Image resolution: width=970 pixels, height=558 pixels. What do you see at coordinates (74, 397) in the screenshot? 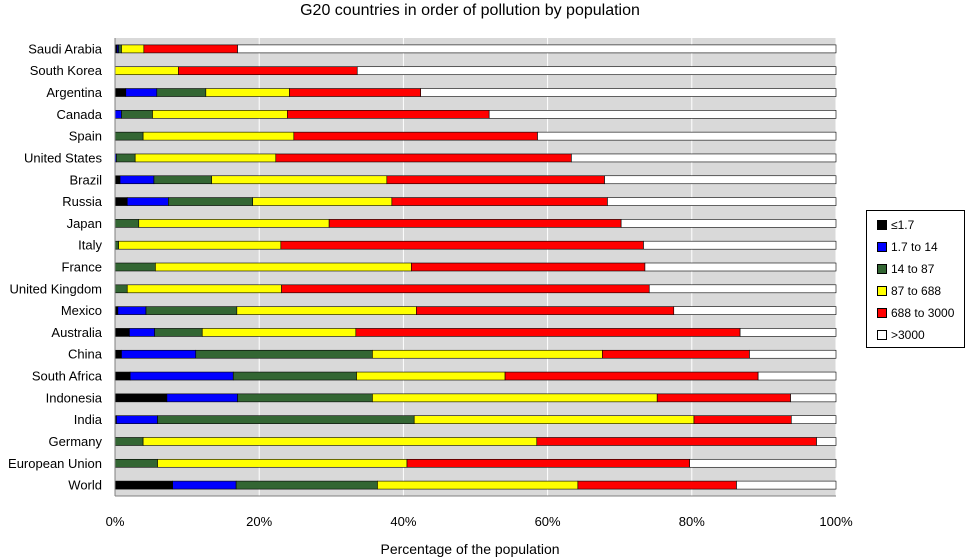
I see `category-label: Indonesia` at bounding box center [74, 397].